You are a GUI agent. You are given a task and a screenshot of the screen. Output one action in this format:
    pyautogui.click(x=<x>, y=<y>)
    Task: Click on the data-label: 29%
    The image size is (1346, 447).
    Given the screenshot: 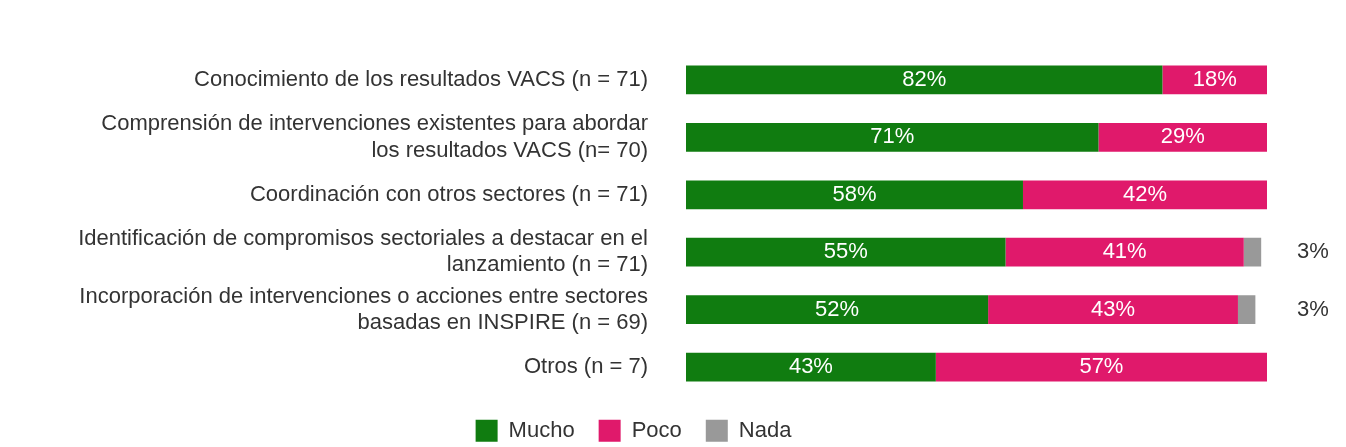 What is the action you would take?
    pyautogui.click(x=1182, y=136)
    